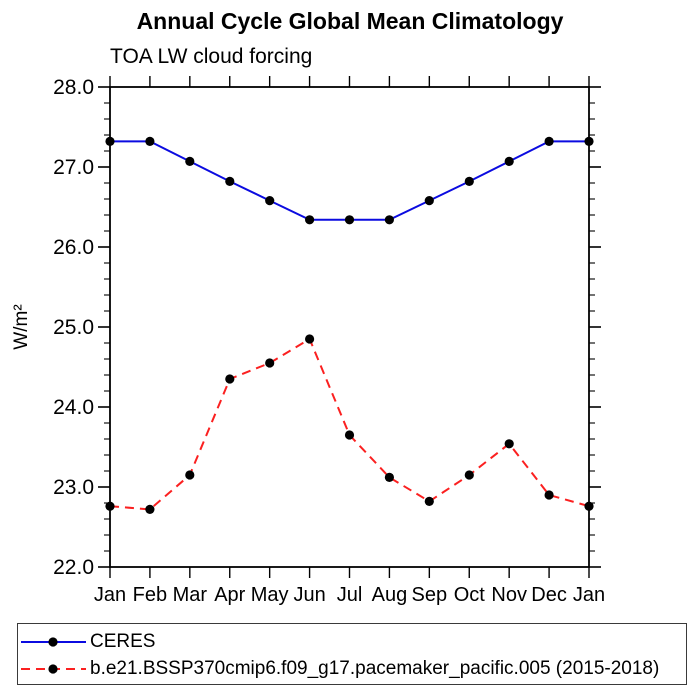 The height and width of the screenshot is (700, 700). What do you see at coordinates (549, 595) in the screenshot?
I see `x-tick-label: Dec` at bounding box center [549, 595].